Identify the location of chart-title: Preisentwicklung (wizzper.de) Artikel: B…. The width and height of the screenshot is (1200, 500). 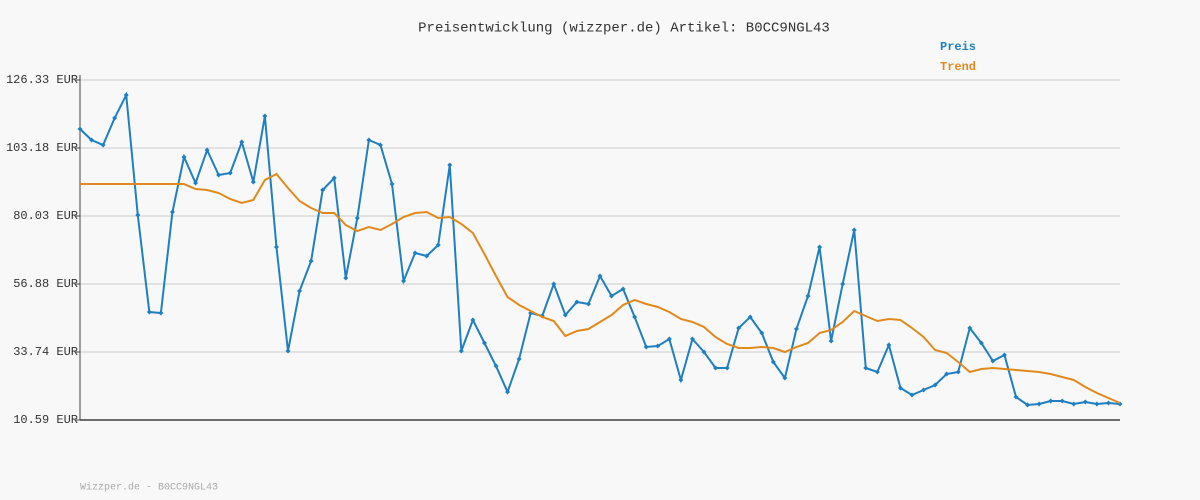
(624, 29).